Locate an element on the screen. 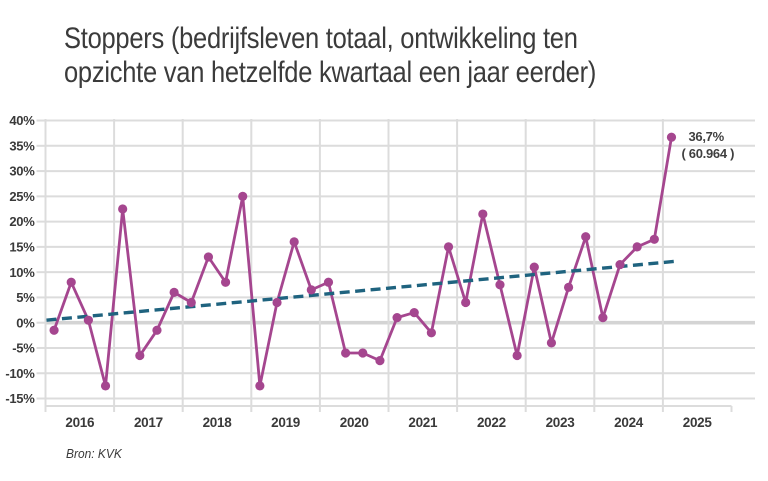 This screenshot has width=768, height=481. y-axis-label: -5% is located at coordinates (23, 348).